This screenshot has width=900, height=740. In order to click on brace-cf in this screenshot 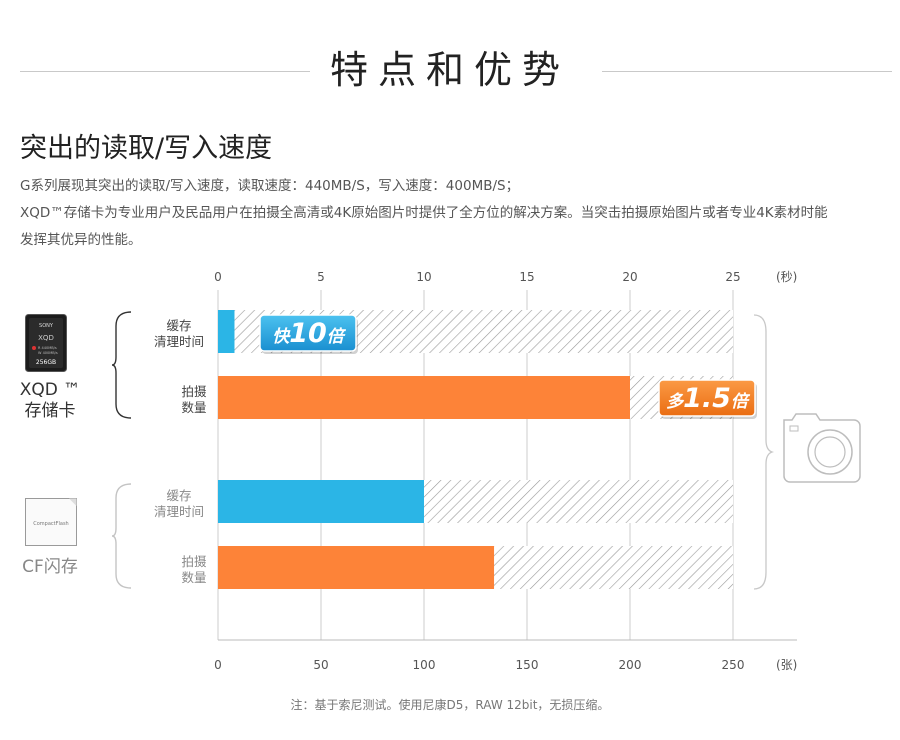, I will do `click(121, 536)`.